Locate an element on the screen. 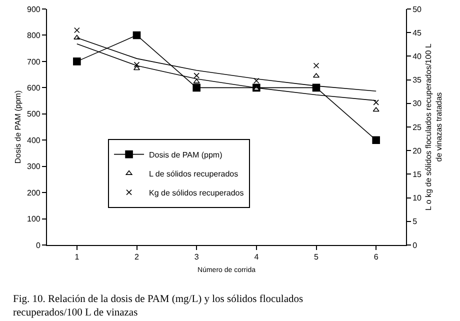 This screenshot has height=321, width=460. y2-tick-label: 5 is located at coordinates (415, 221).